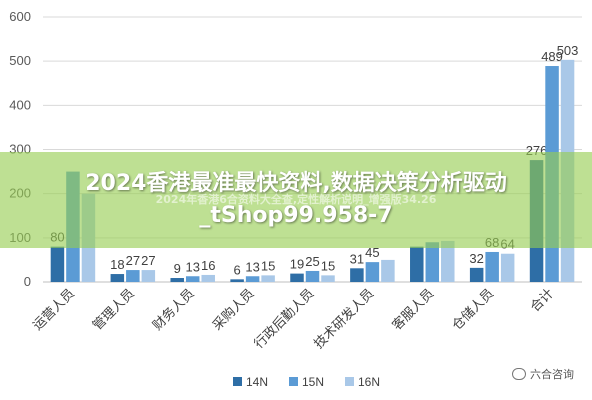 The width and height of the screenshot is (592, 400). I want to click on x-tick-label: 客服人员, so click(413, 310).